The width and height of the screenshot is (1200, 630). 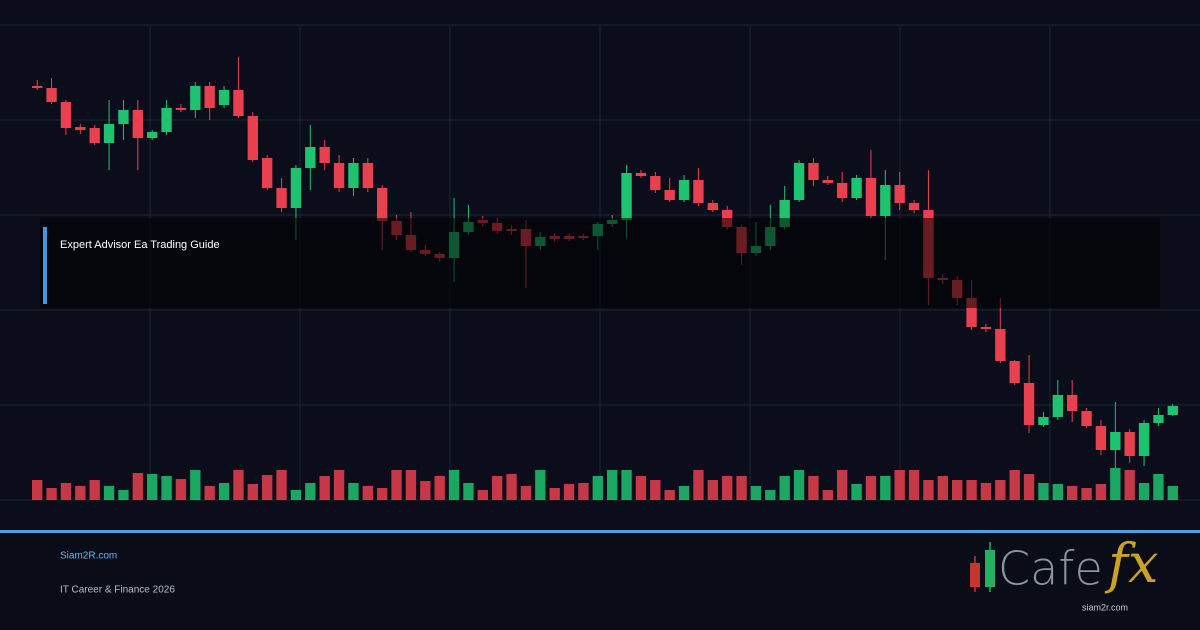 What do you see at coordinates (975, 575) in the screenshot?
I see `logo-candle` at bounding box center [975, 575].